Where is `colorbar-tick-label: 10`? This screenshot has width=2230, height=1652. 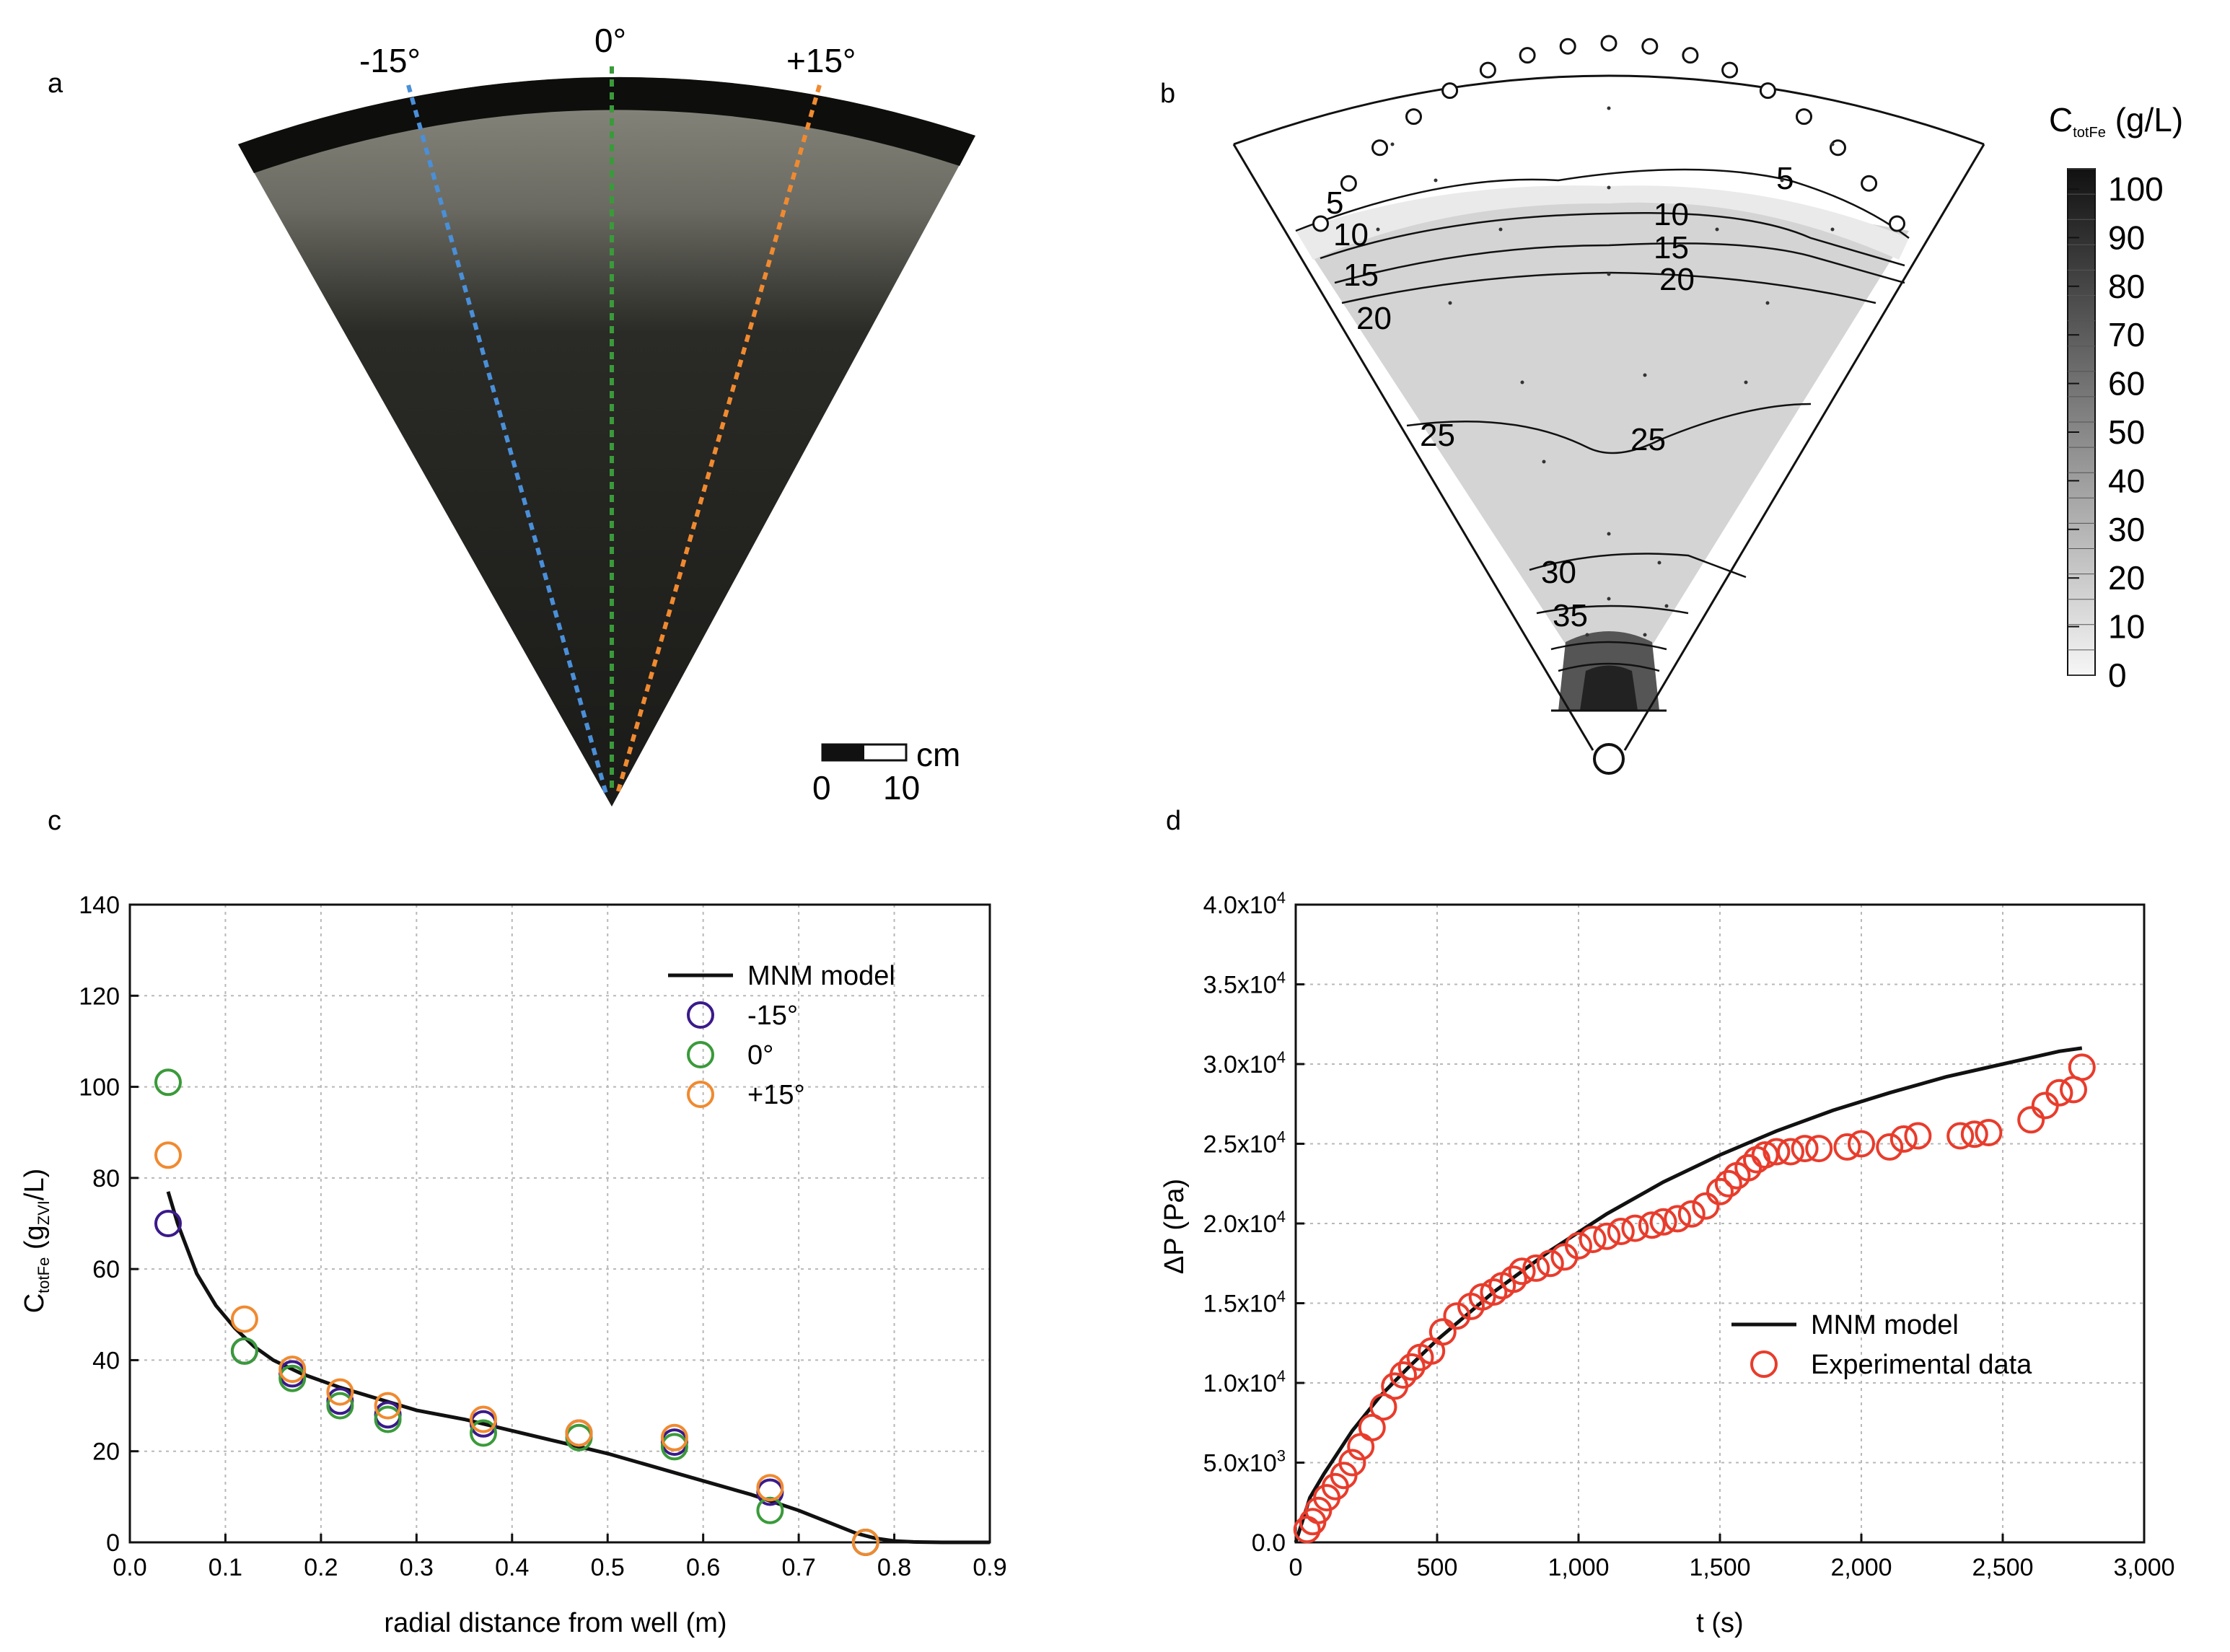 colorbar-tick-label: 10 is located at coordinates (2126, 627).